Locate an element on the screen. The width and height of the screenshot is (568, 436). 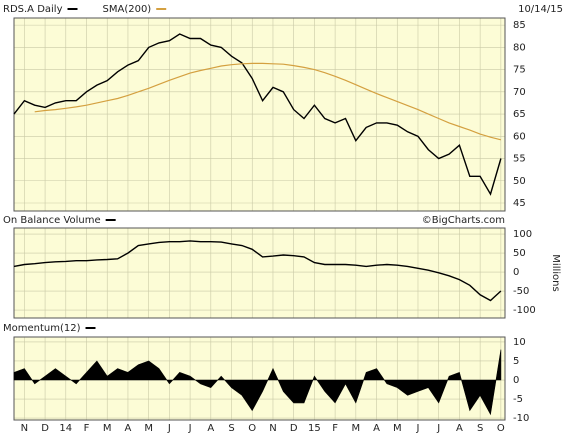
legend-label: SMA(200) is located at coordinates (127, 9).